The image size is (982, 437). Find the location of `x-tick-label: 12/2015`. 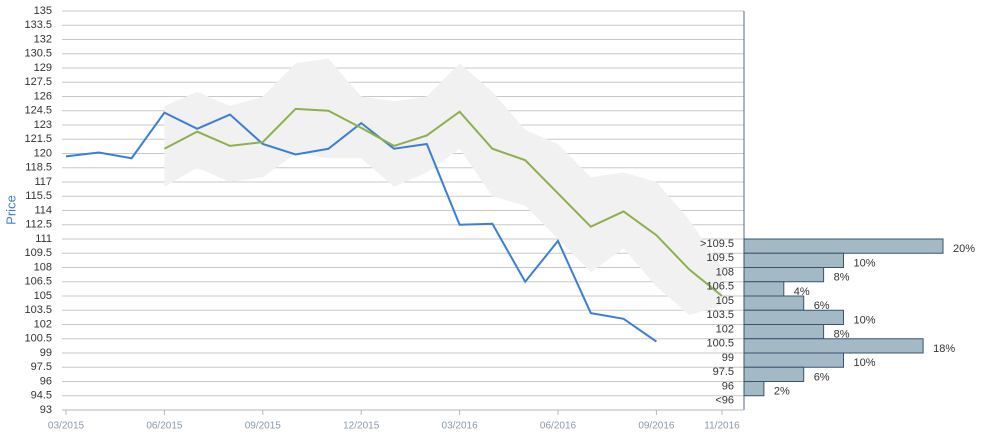

x-tick-label: 12/2015 is located at coordinates (361, 426).